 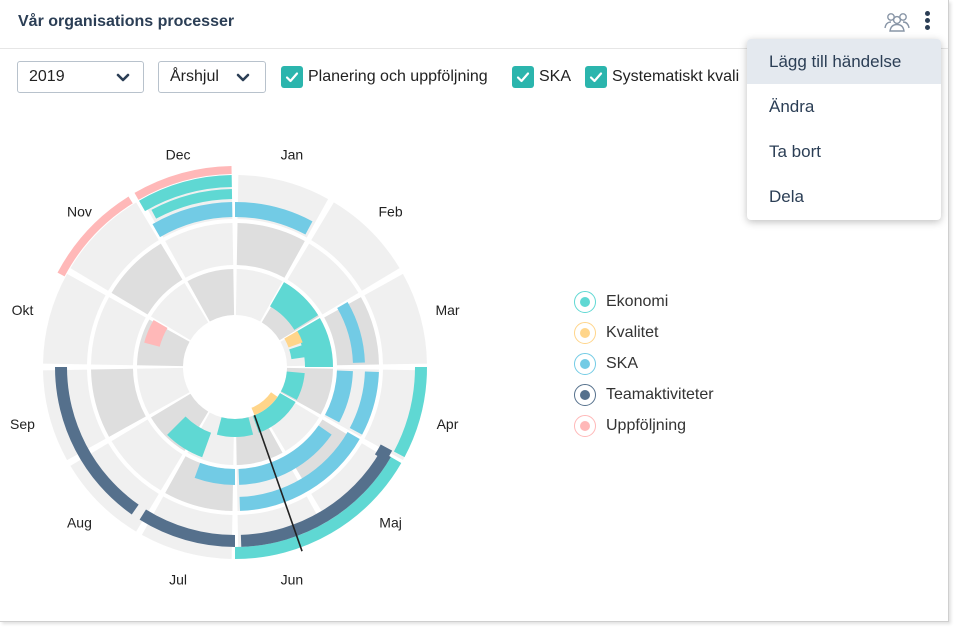 I want to click on year-select-value: 2019, so click(x=47, y=76).